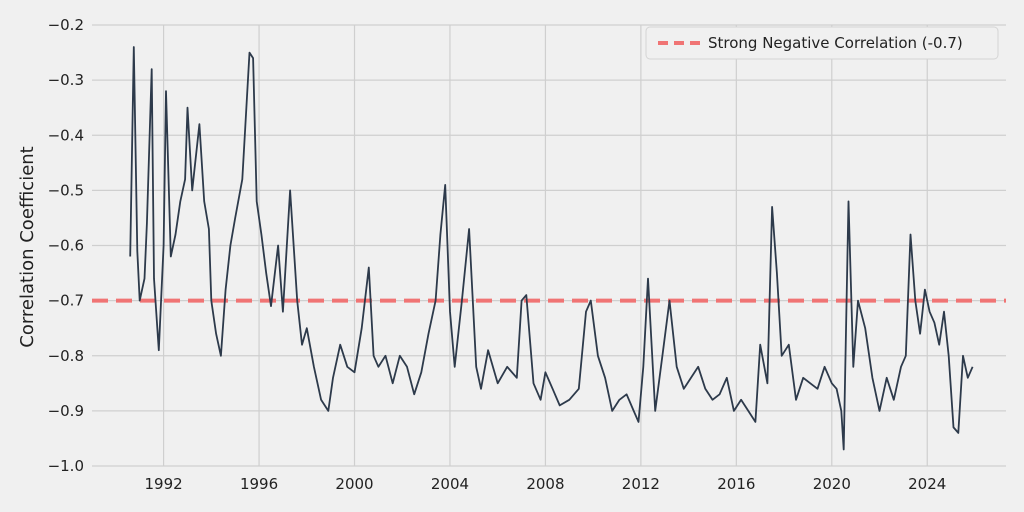 Image resolution: width=1024 pixels, height=512 pixels. I want to click on y-tick-label: −0.9, so click(66, 411).